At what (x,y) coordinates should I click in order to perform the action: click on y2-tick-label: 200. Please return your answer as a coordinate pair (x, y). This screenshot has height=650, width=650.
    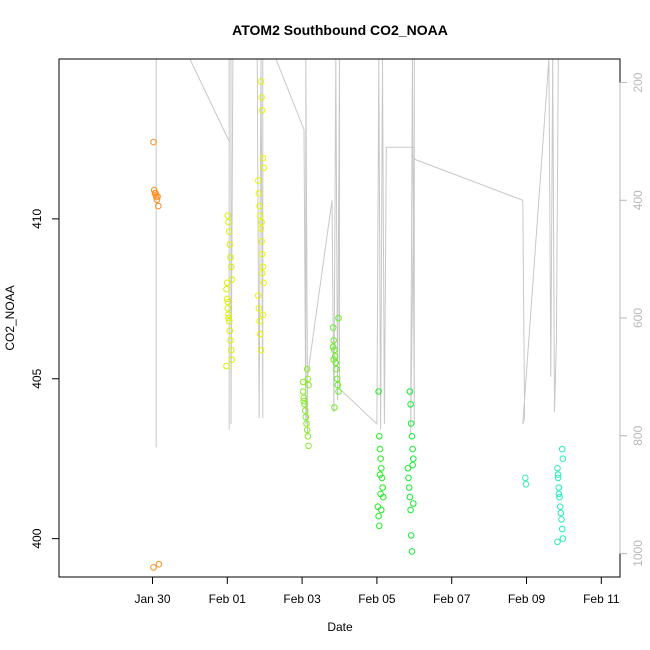
    Looking at the image, I should click on (638, 82).